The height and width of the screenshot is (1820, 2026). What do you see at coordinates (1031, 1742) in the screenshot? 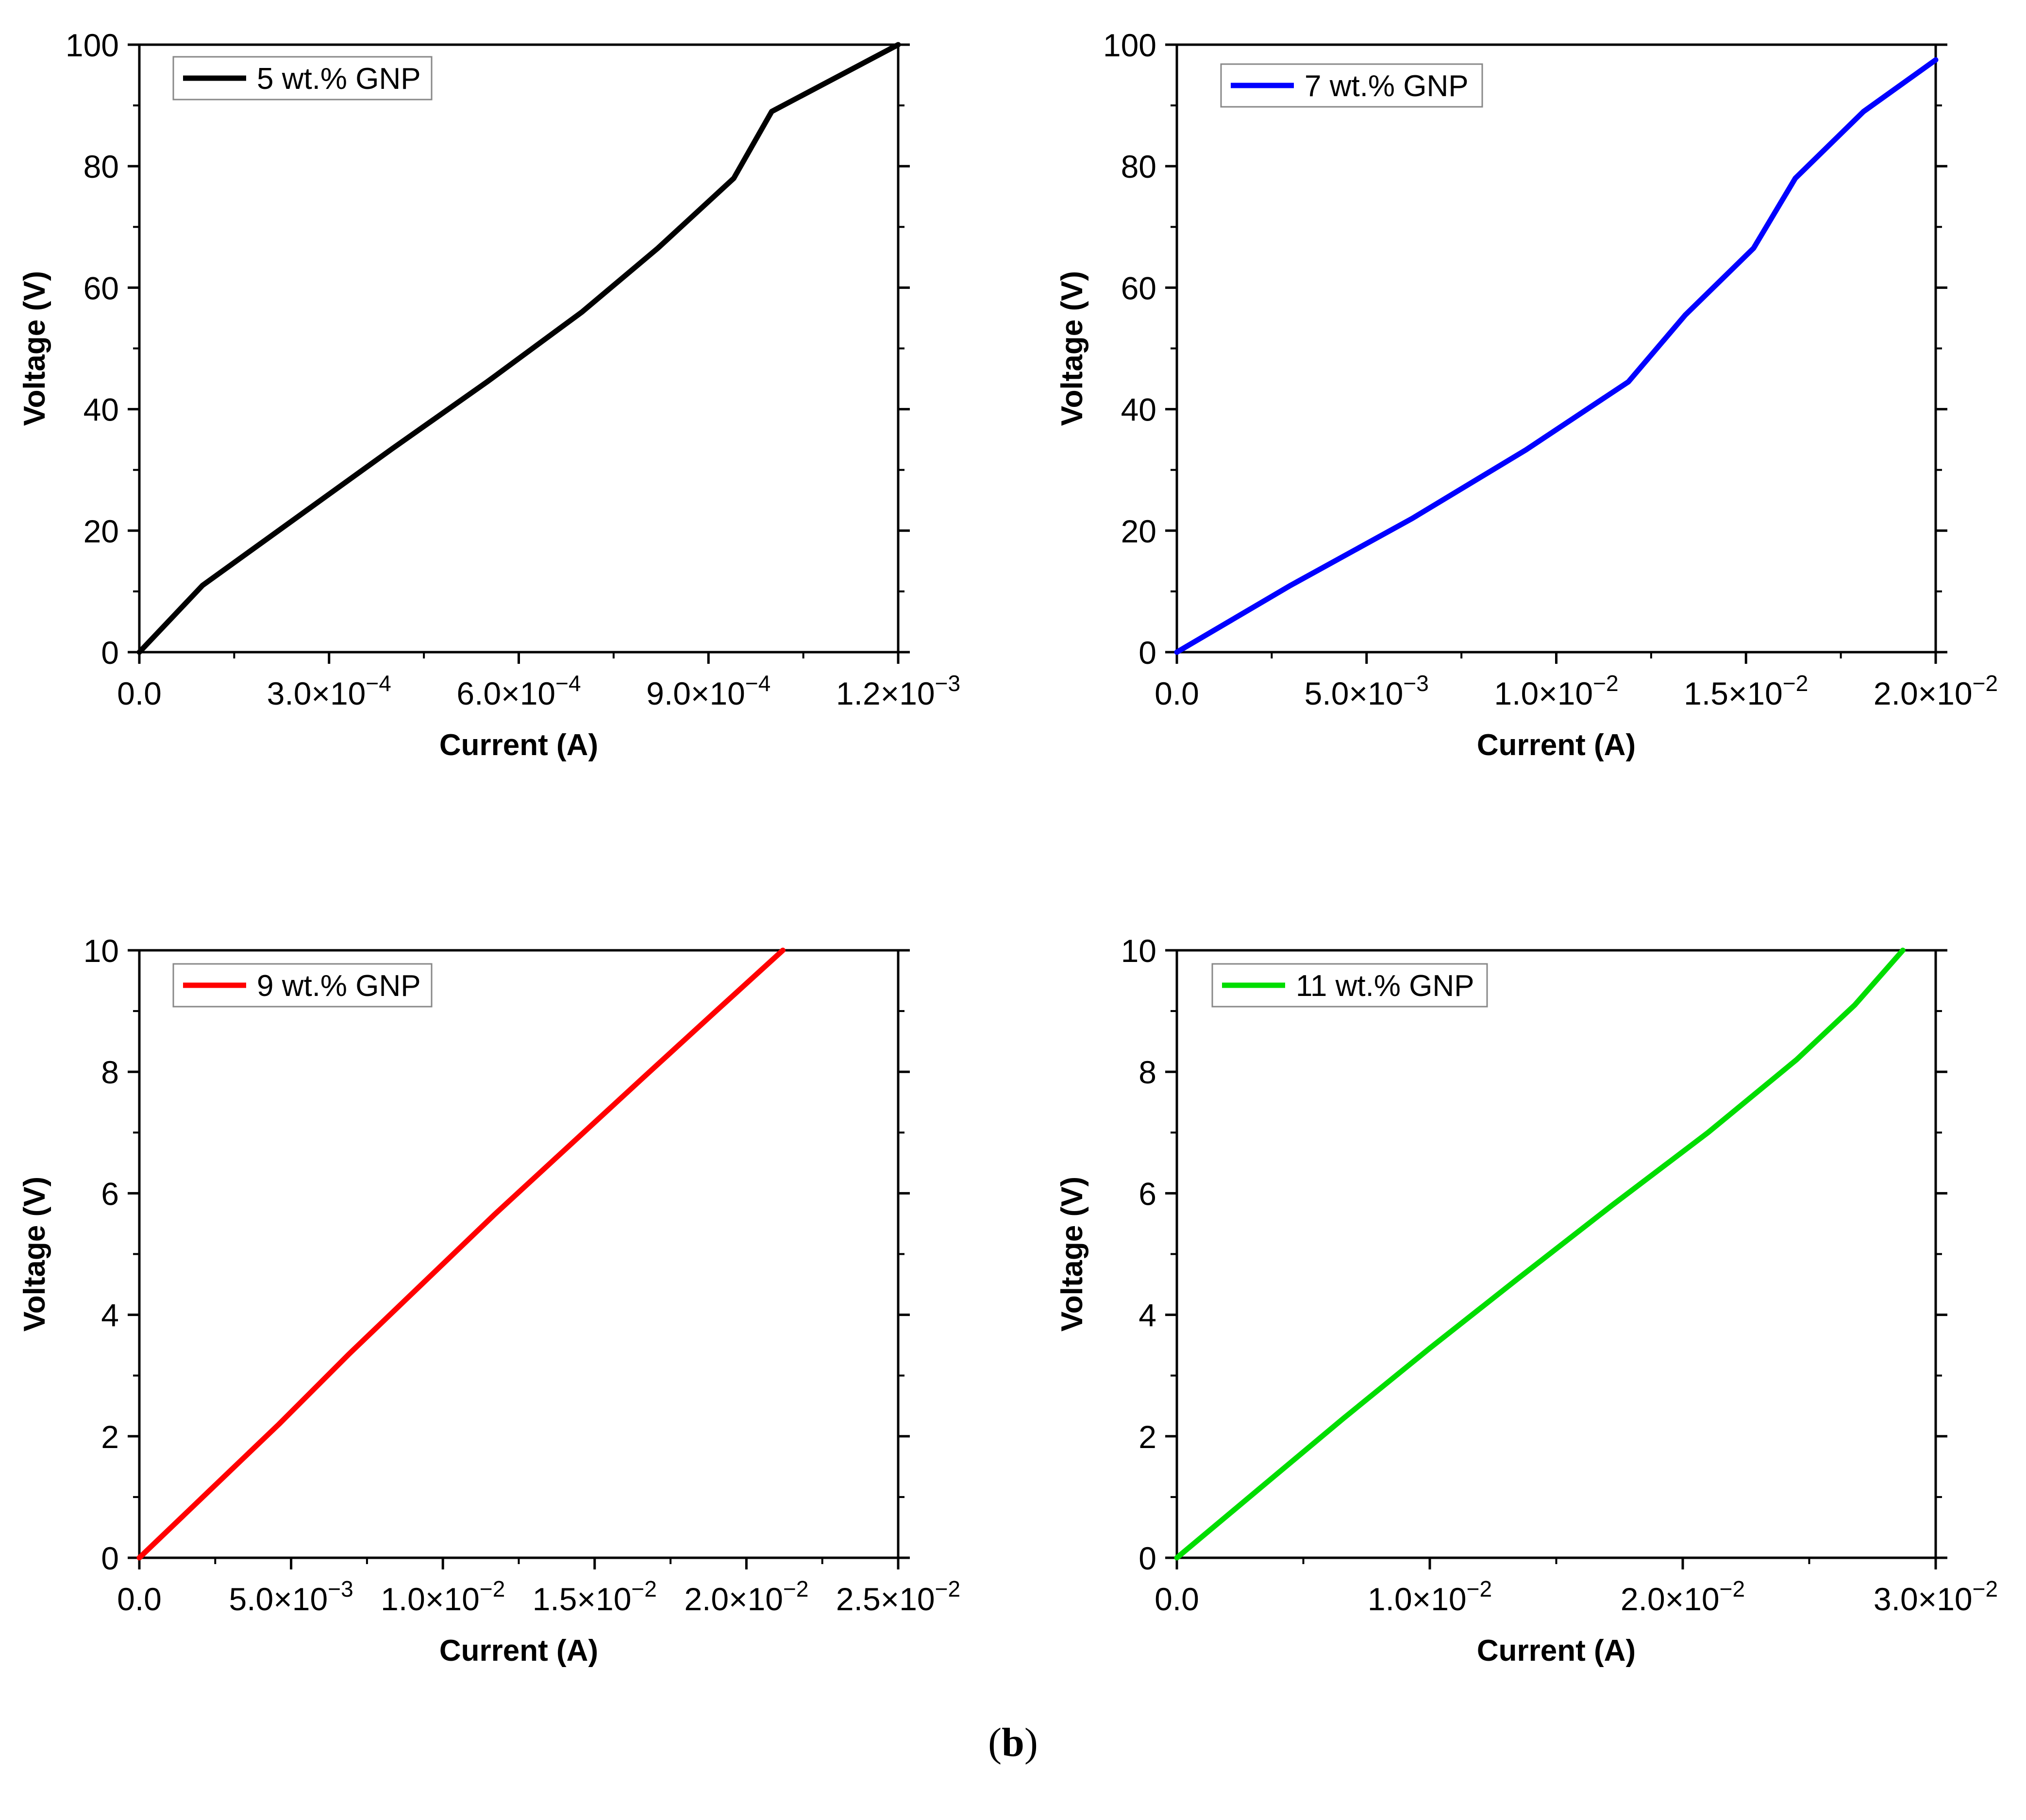
I see `caption-close: )` at bounding box center [1031, 1742].